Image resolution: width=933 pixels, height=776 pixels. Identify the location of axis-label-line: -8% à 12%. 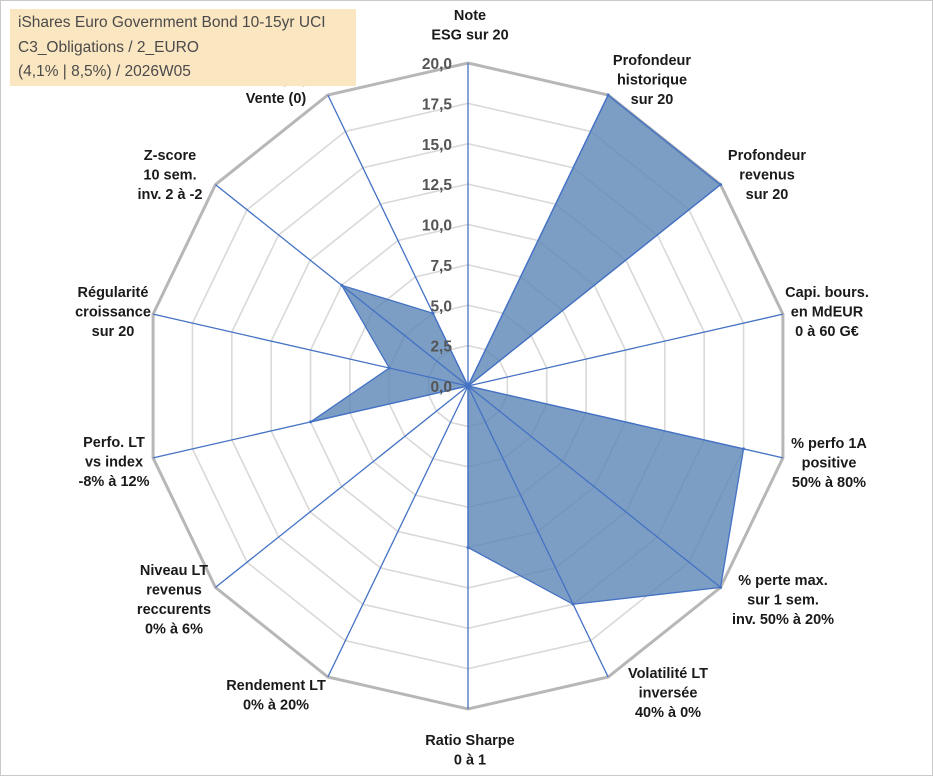
(114, 482).